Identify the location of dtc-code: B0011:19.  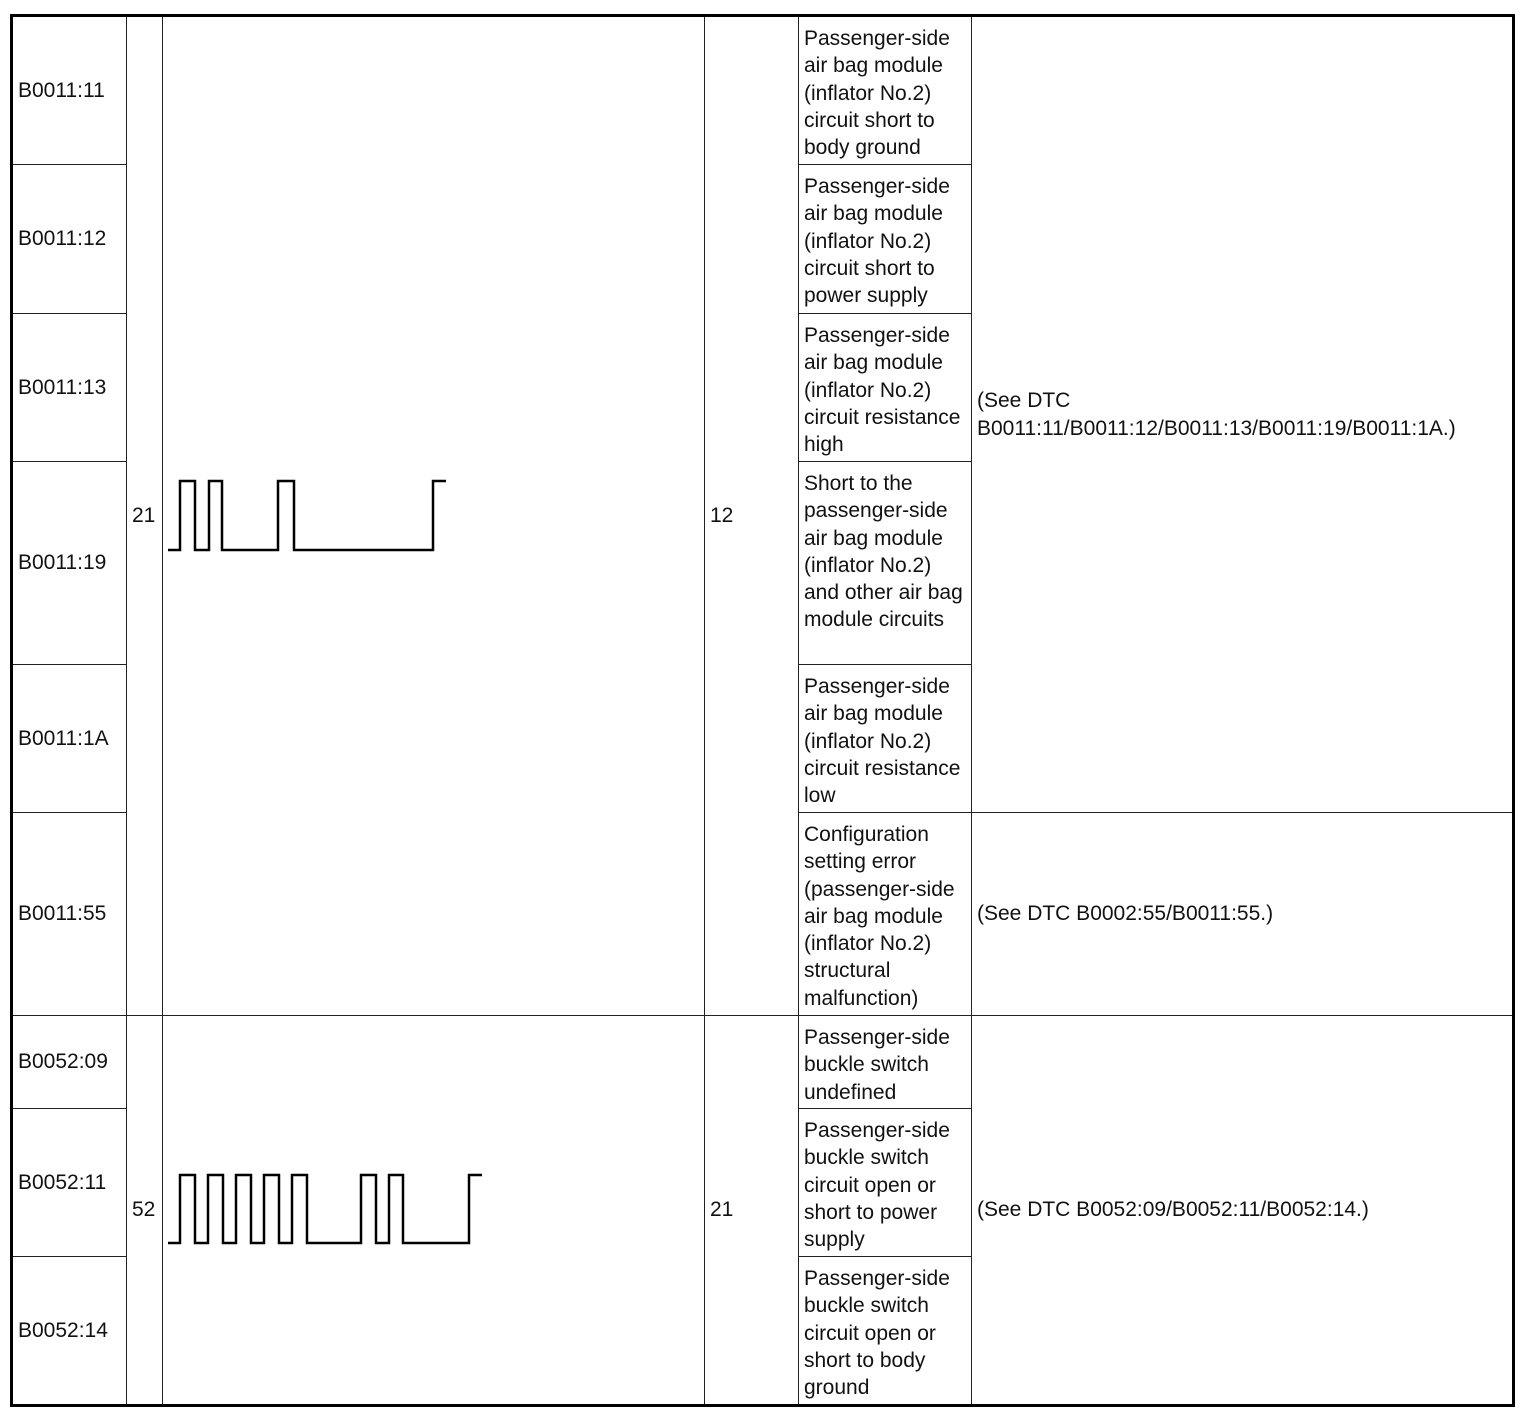
(69, 563).